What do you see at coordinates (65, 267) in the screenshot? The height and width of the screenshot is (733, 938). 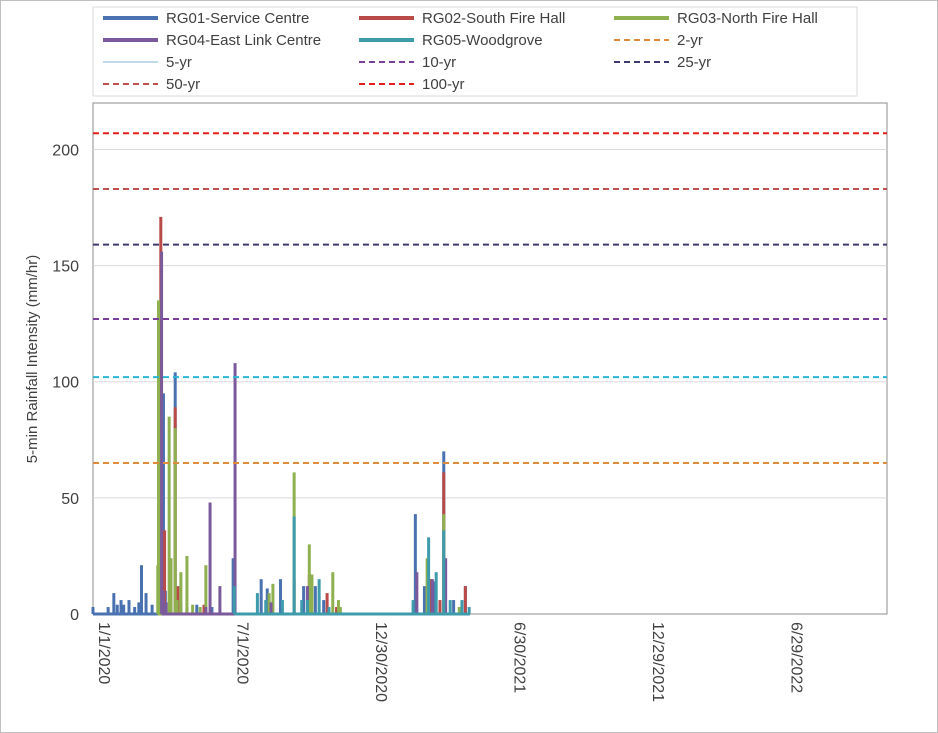 I see `y-tick-label: 150` at bounding box center [65, 267].